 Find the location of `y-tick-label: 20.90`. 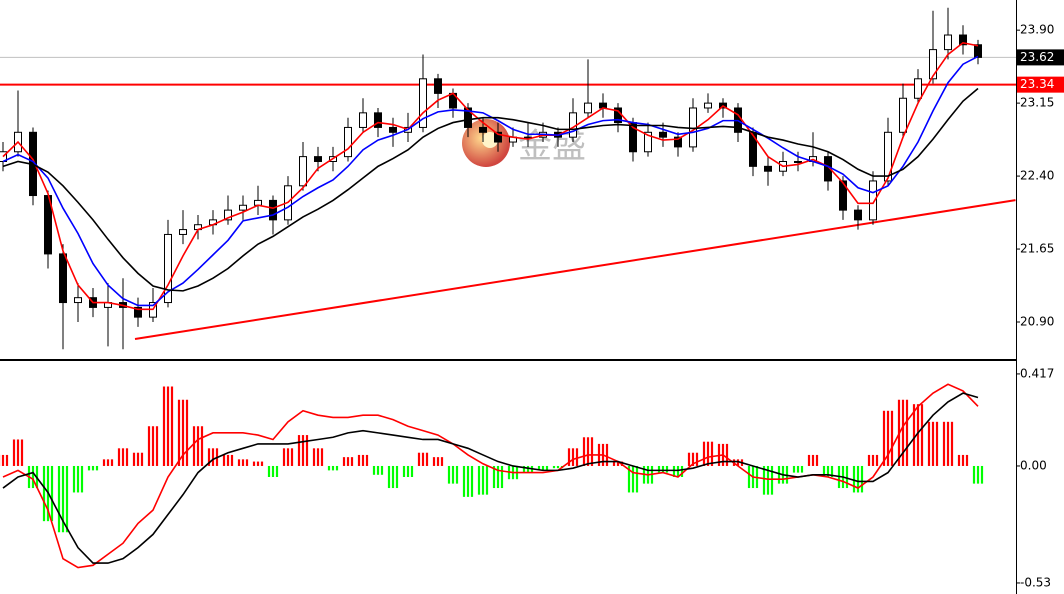

y-tick-label: 20.90 is located at coordinates (1037, 322).